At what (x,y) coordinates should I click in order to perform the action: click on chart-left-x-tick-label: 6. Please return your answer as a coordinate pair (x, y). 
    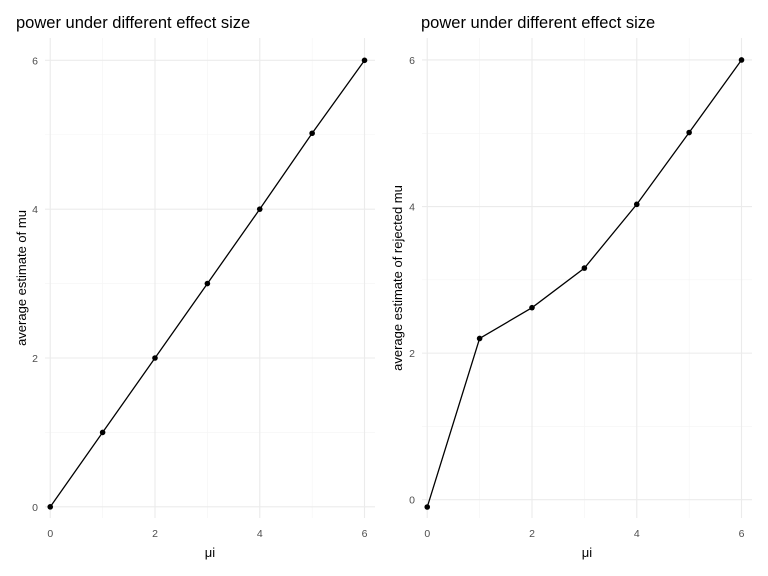
    Looking at the image, I should click on (365, 534).